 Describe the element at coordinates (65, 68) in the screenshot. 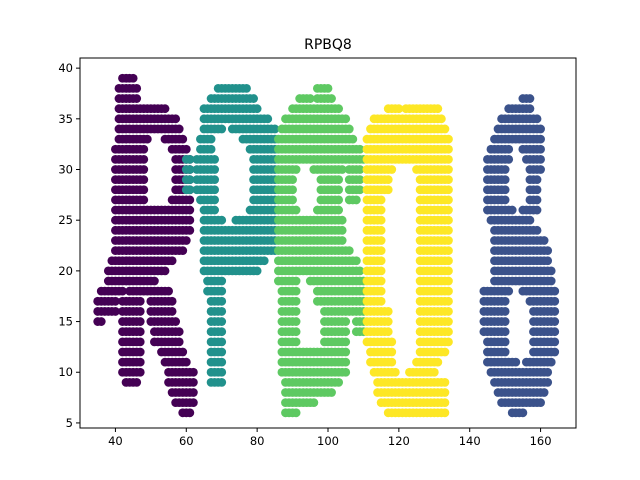

I see `y-tick-label: 40` at that location.